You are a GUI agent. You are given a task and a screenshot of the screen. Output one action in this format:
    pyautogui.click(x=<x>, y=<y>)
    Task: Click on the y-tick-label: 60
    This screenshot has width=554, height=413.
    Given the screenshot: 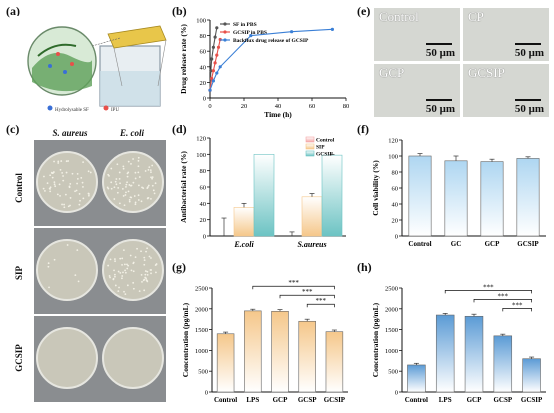 What is the action you would take?
    pyautogui.click(x=395, y=189)
    